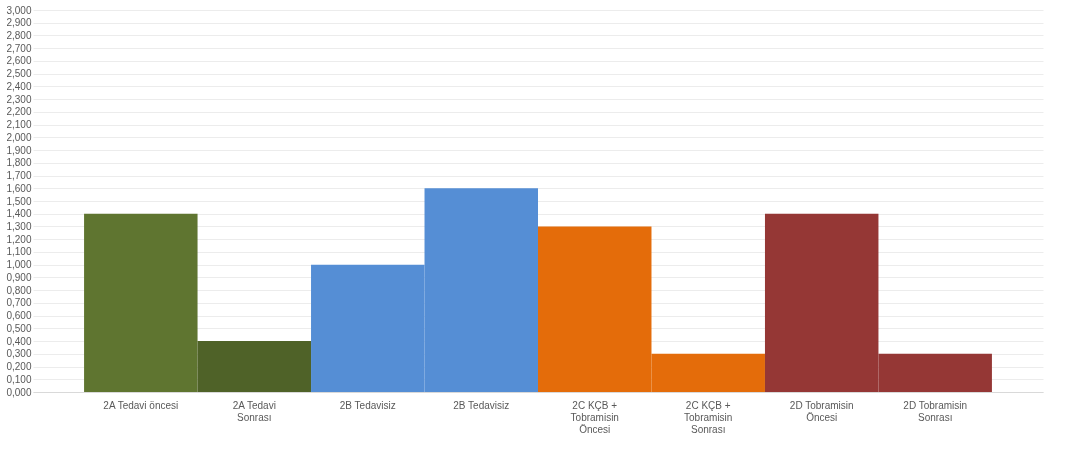  Describe the element at coordinates (19, 48) in the screenshot. I see `y-tick-label: 2,700` at that location.